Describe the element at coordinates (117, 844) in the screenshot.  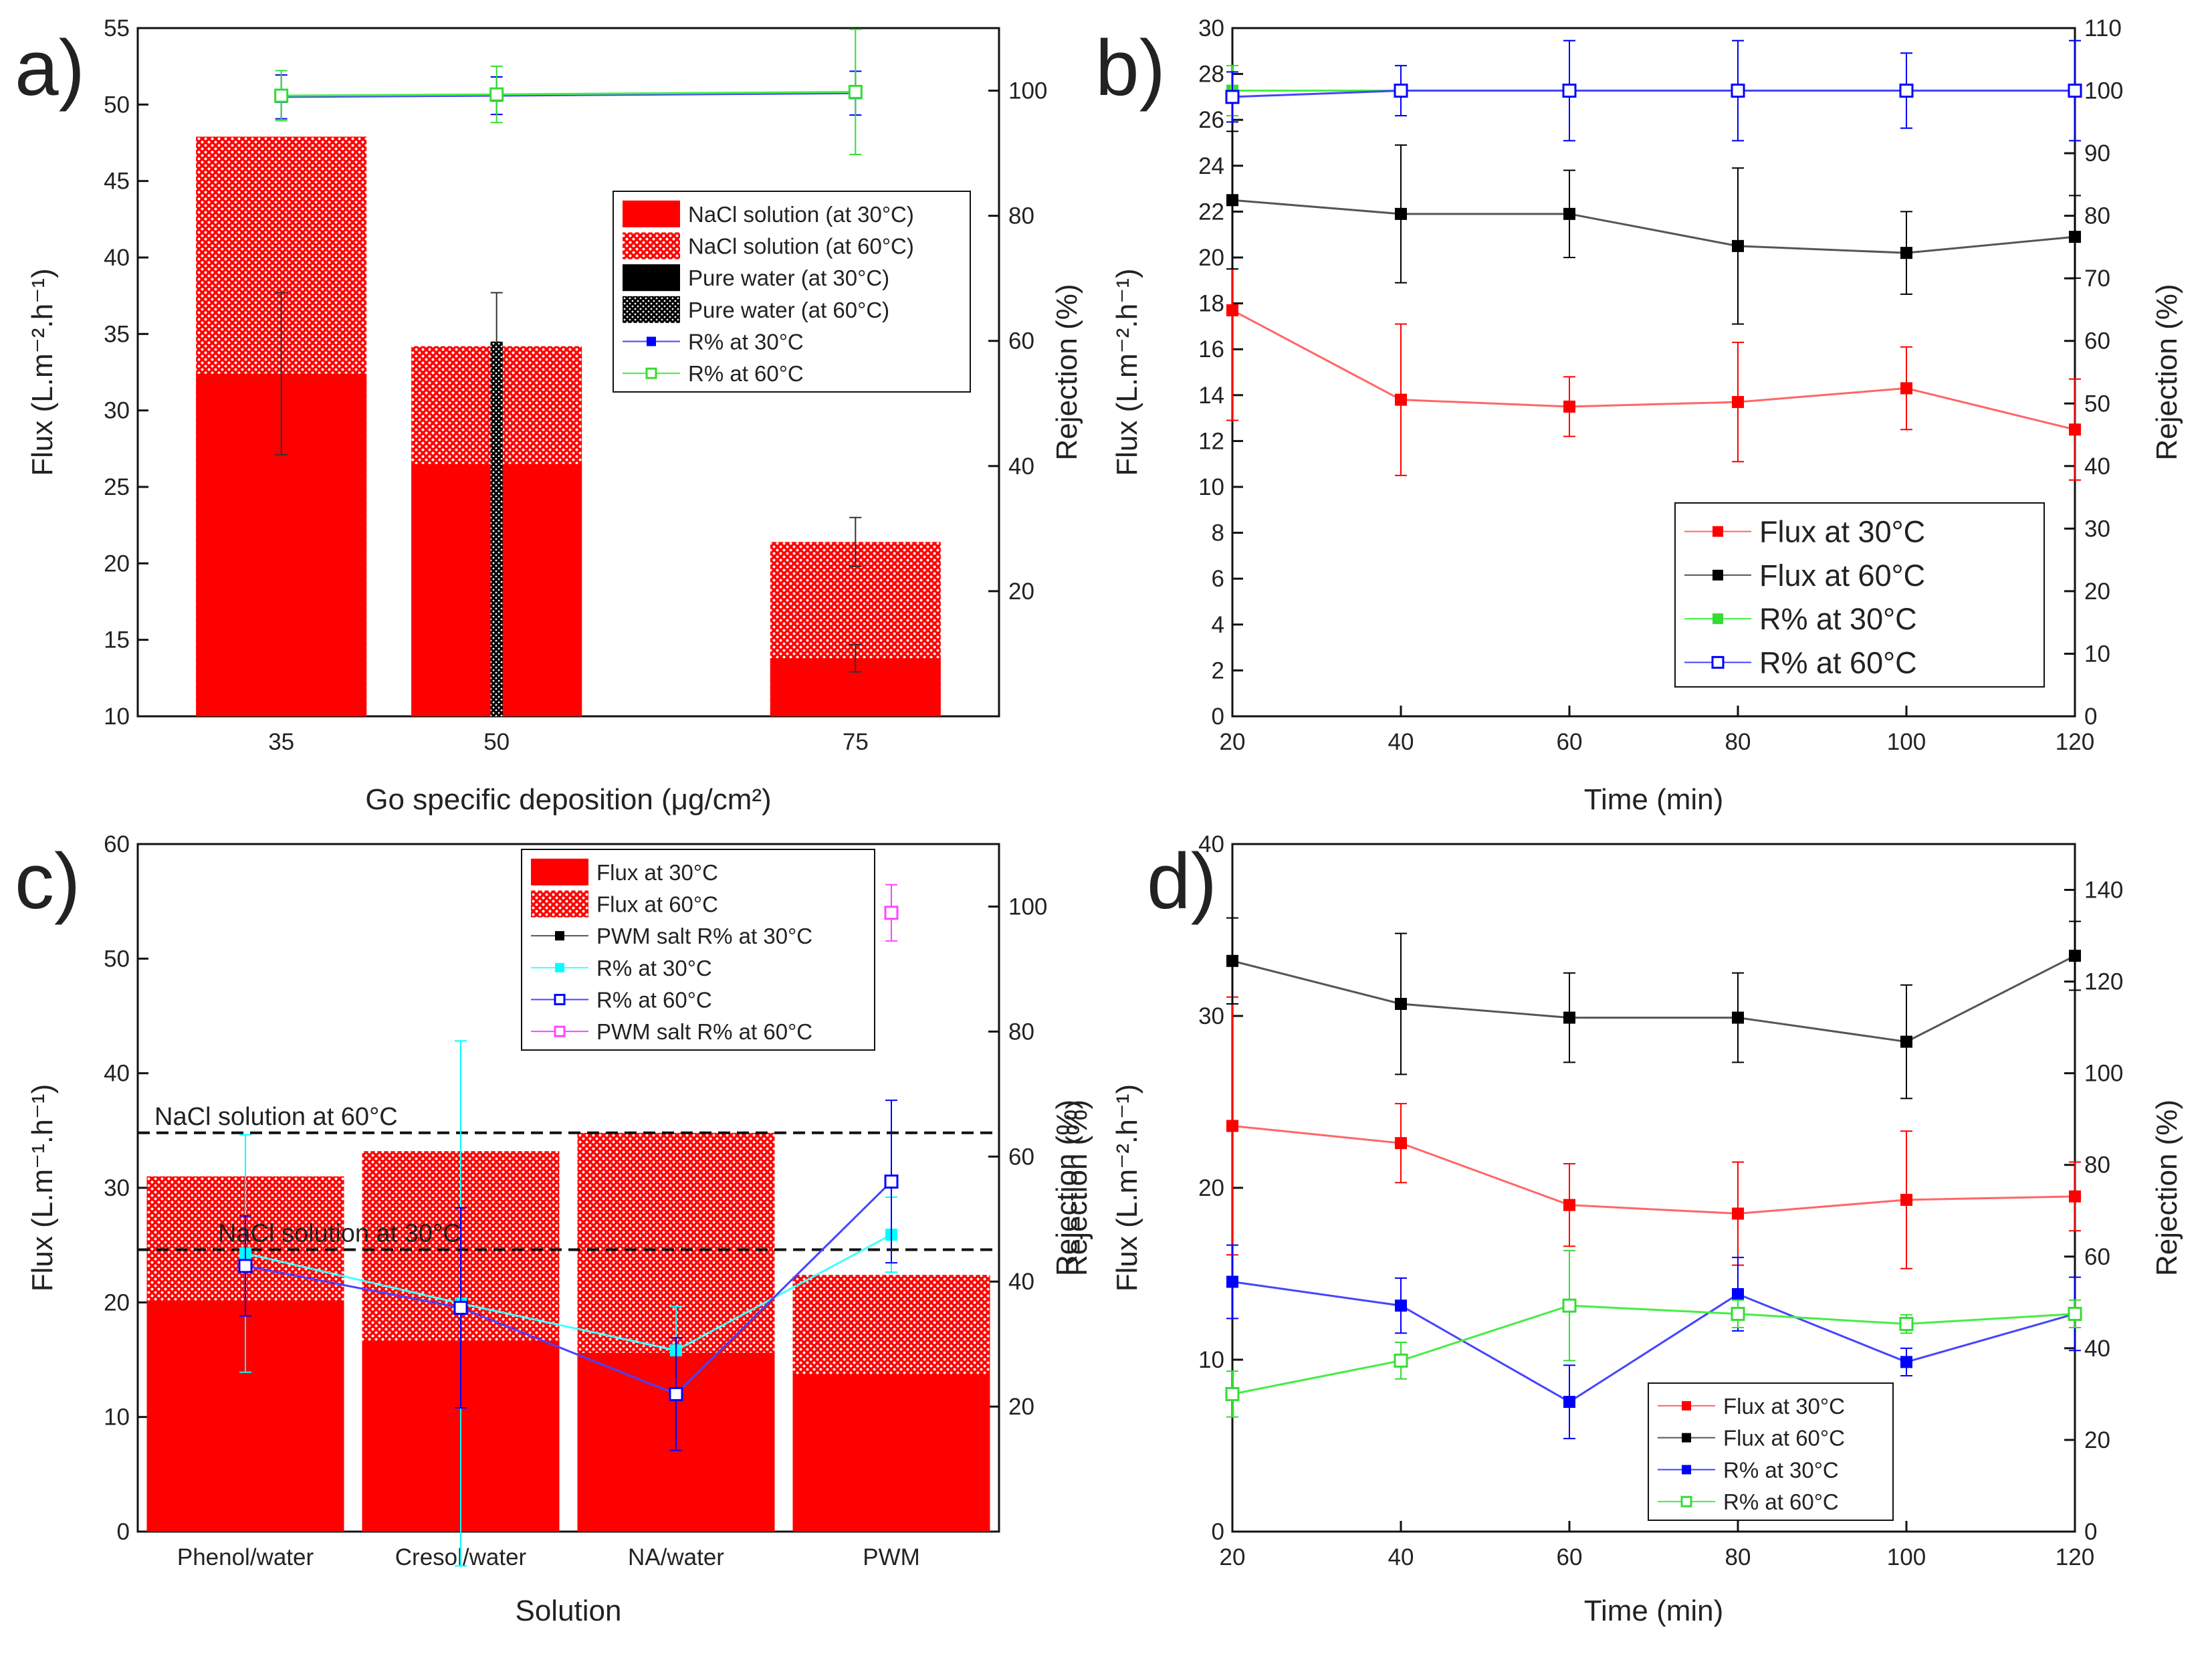
I see `y-tick-label: 60` at that location.